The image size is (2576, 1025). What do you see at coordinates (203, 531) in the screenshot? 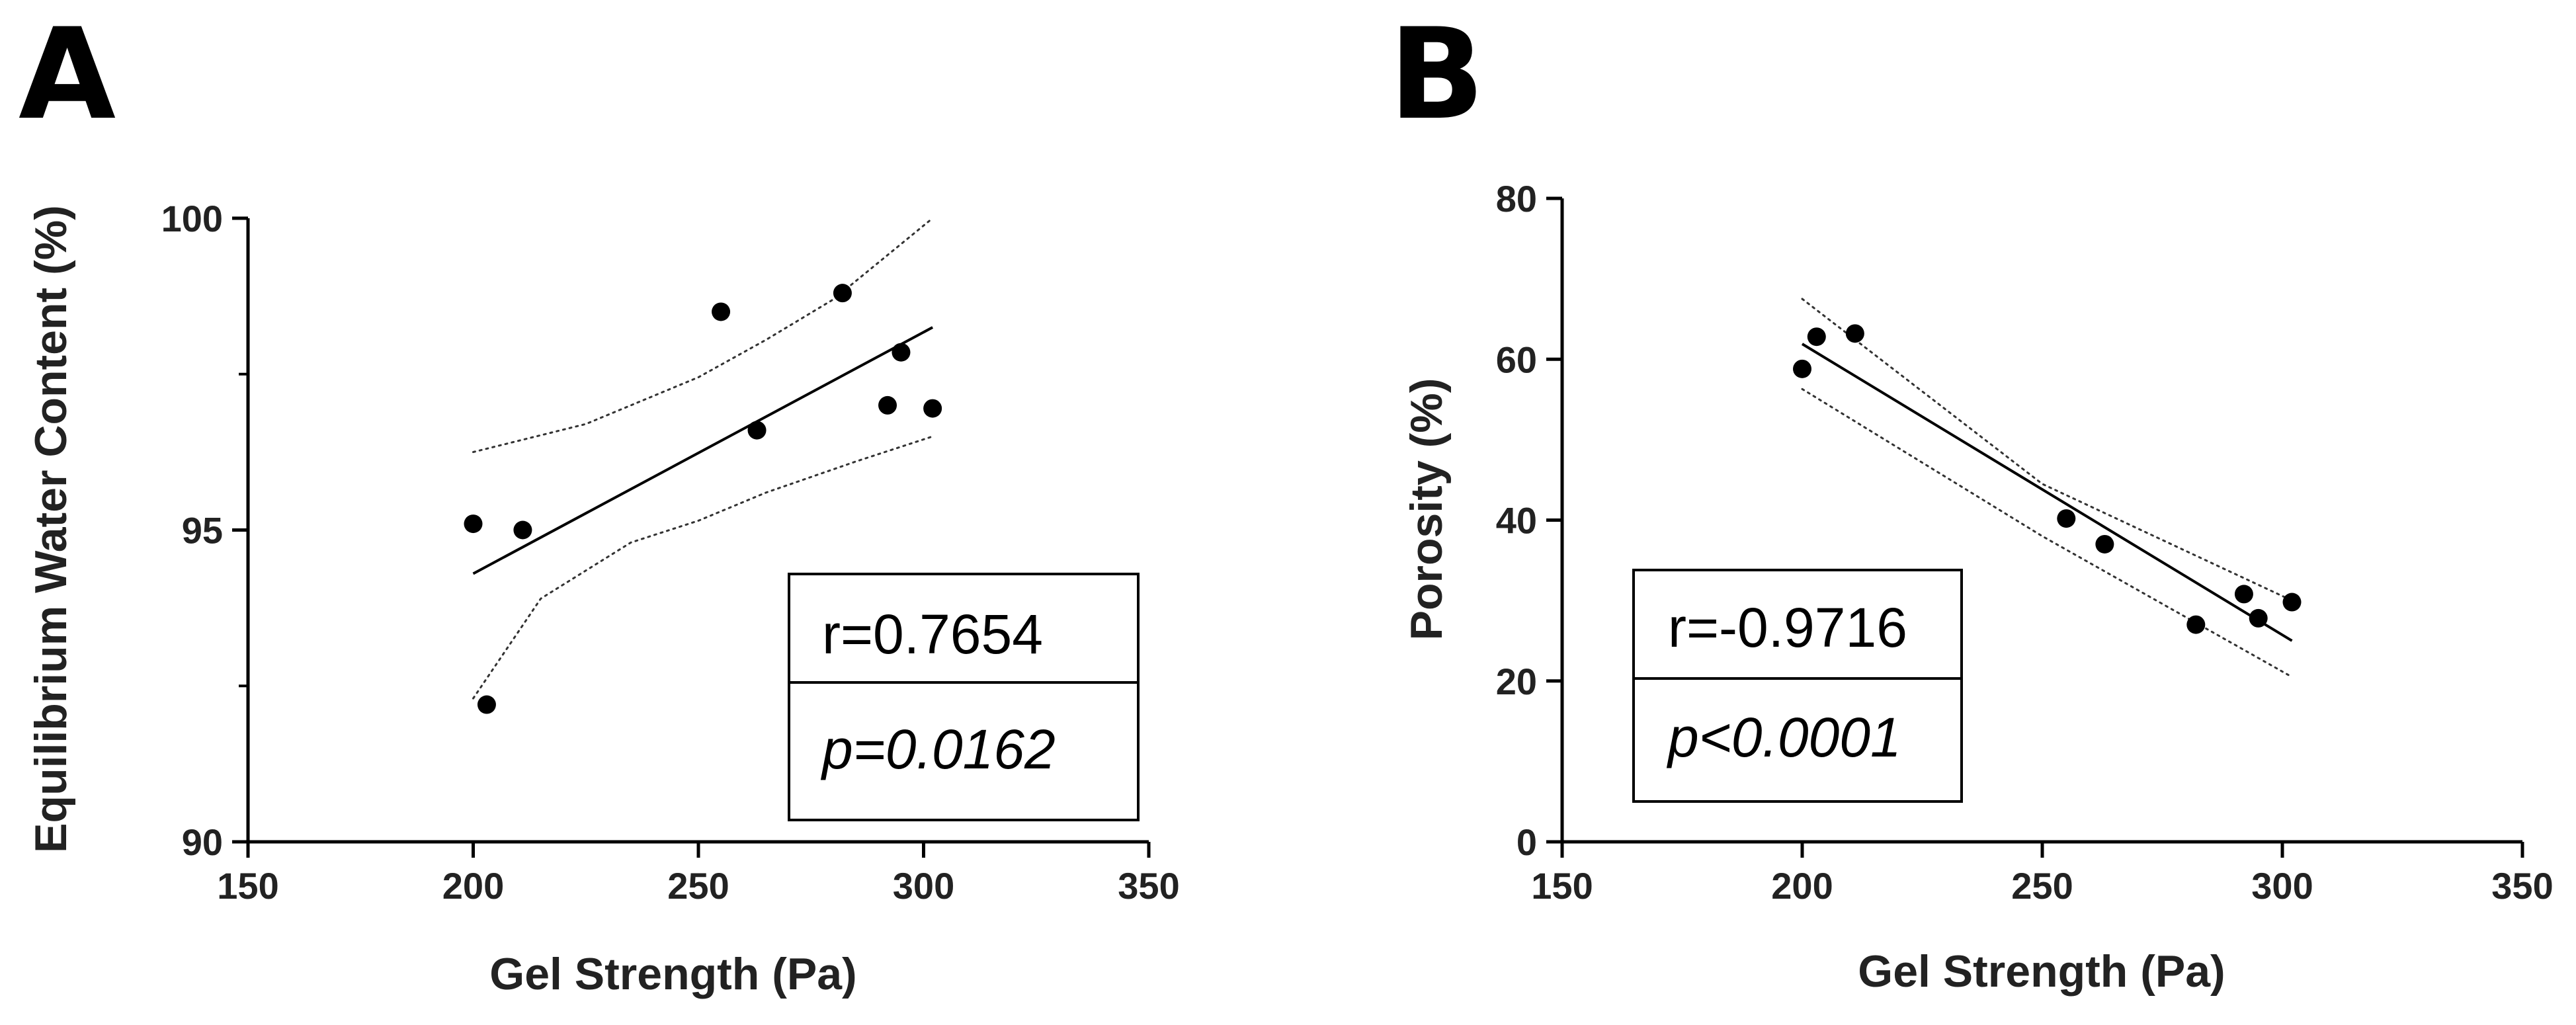
I see `y-tick-label: 95` at bounding box center [203, 531].